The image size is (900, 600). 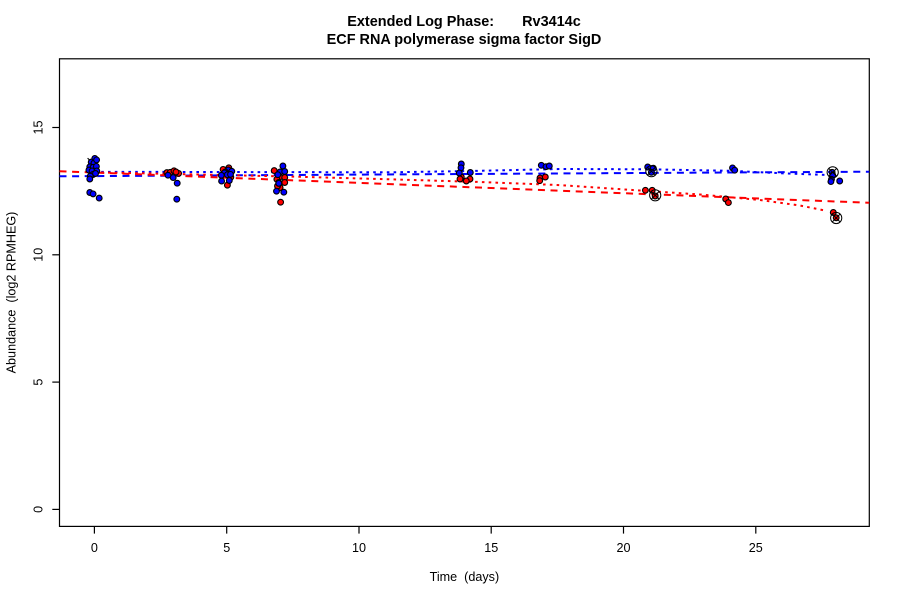 I want to click on svg-text: 25, so click(x=756, y=548).